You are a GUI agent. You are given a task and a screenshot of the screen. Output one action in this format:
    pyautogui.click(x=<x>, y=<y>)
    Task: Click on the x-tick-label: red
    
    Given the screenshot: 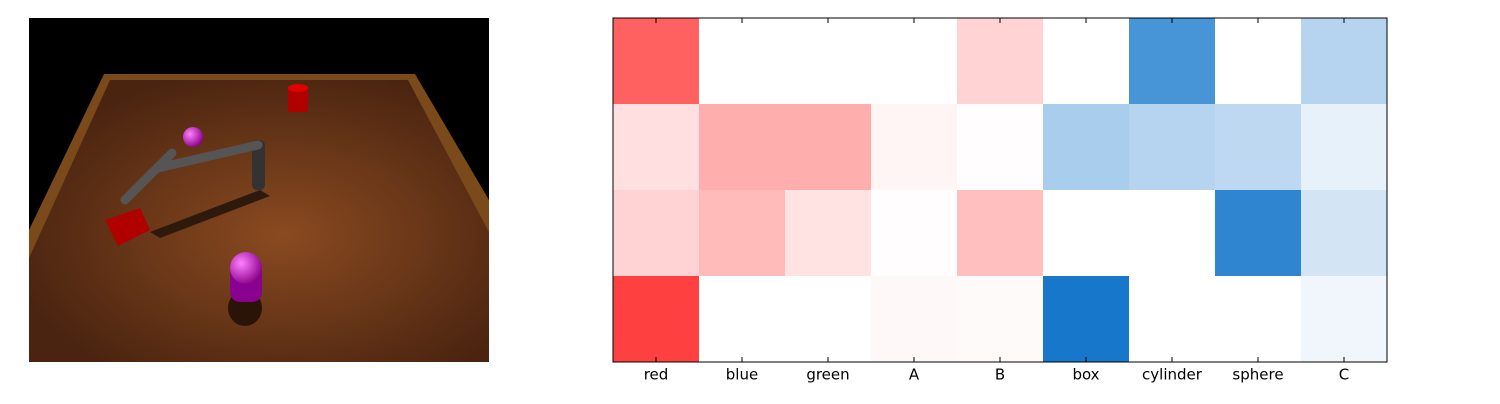 What is the action you would take?
    pyautogui.click(x=656, y=375)
    